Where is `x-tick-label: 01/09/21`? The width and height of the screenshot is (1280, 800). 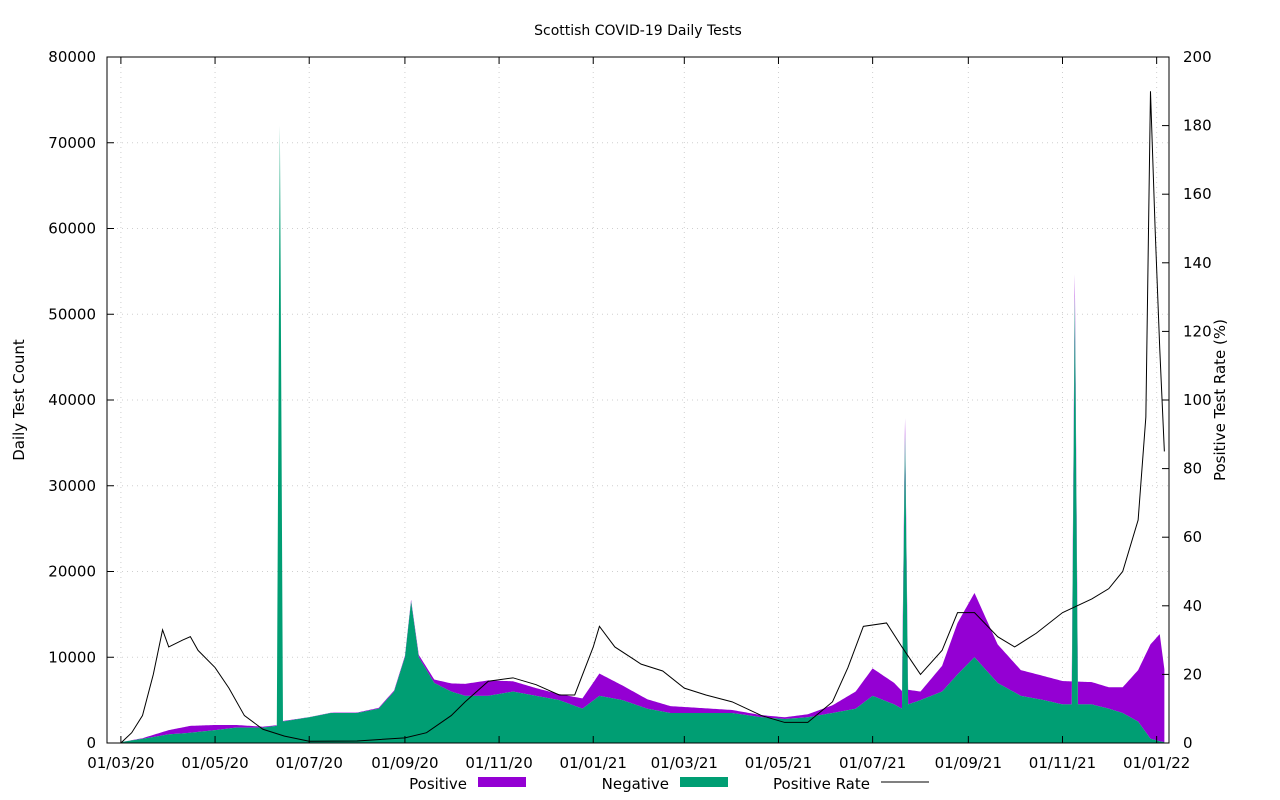
x-tick-label: 01/09/21 is located at coordinates (968, 763).